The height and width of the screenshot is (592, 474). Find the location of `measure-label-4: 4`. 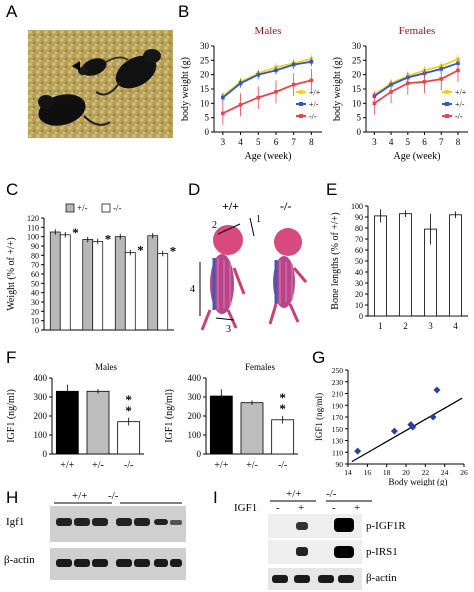

measure-label-4: 4 is located at coordinates (192, 289).